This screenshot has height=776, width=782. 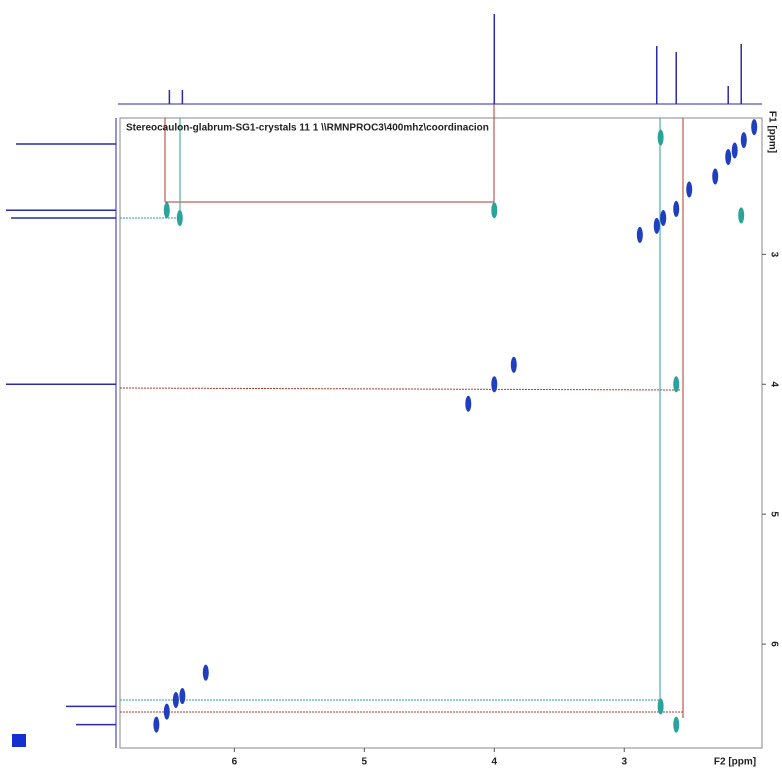 I want to click on y-tick-label: 4, so click(x=773, y=385).